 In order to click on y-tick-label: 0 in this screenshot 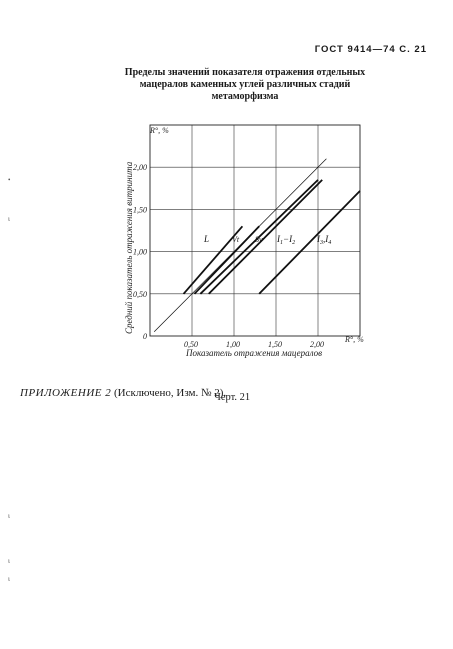, I will do `click(145, 336)`.